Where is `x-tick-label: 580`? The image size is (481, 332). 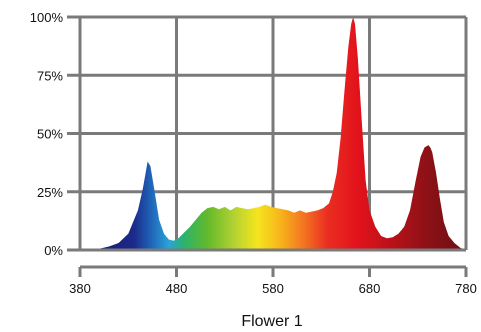 x-tick-label: 580 is located at coordinates (273, 288).